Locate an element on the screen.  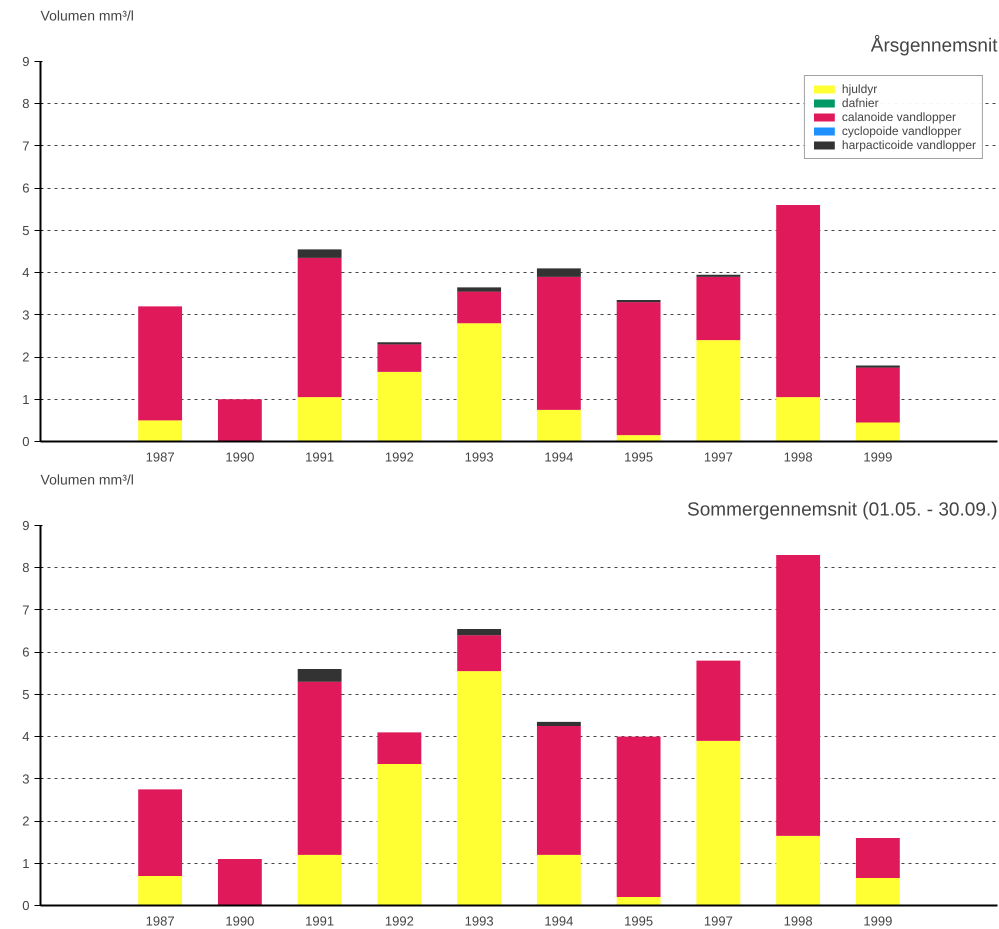
legend-label: cyclopoide vandlopper is located at coordinates (902, 131).